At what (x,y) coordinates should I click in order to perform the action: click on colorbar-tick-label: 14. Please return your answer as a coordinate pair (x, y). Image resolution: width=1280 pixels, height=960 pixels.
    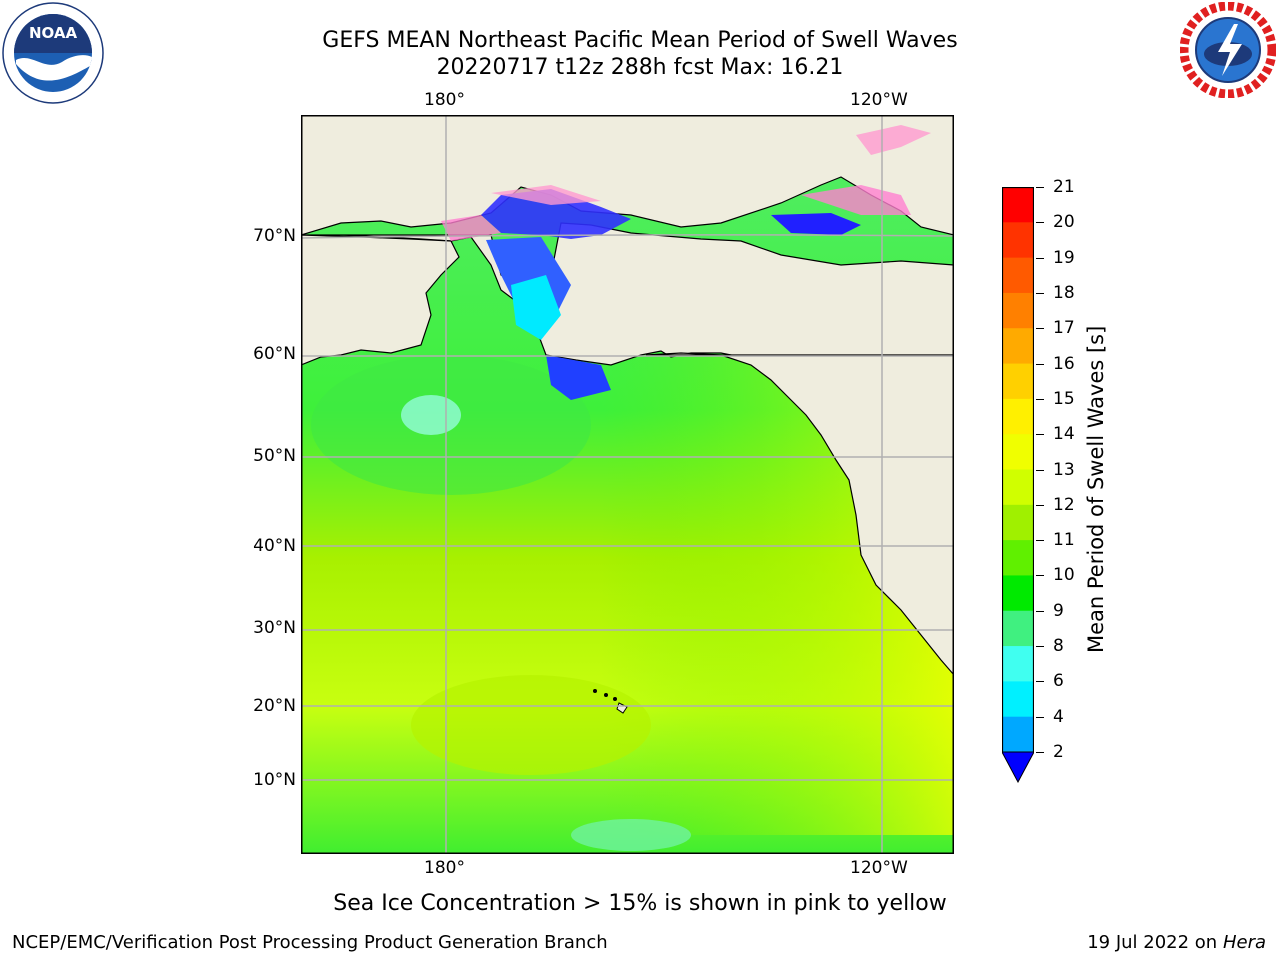
    Looking at the image, I should click on (1064, 434).